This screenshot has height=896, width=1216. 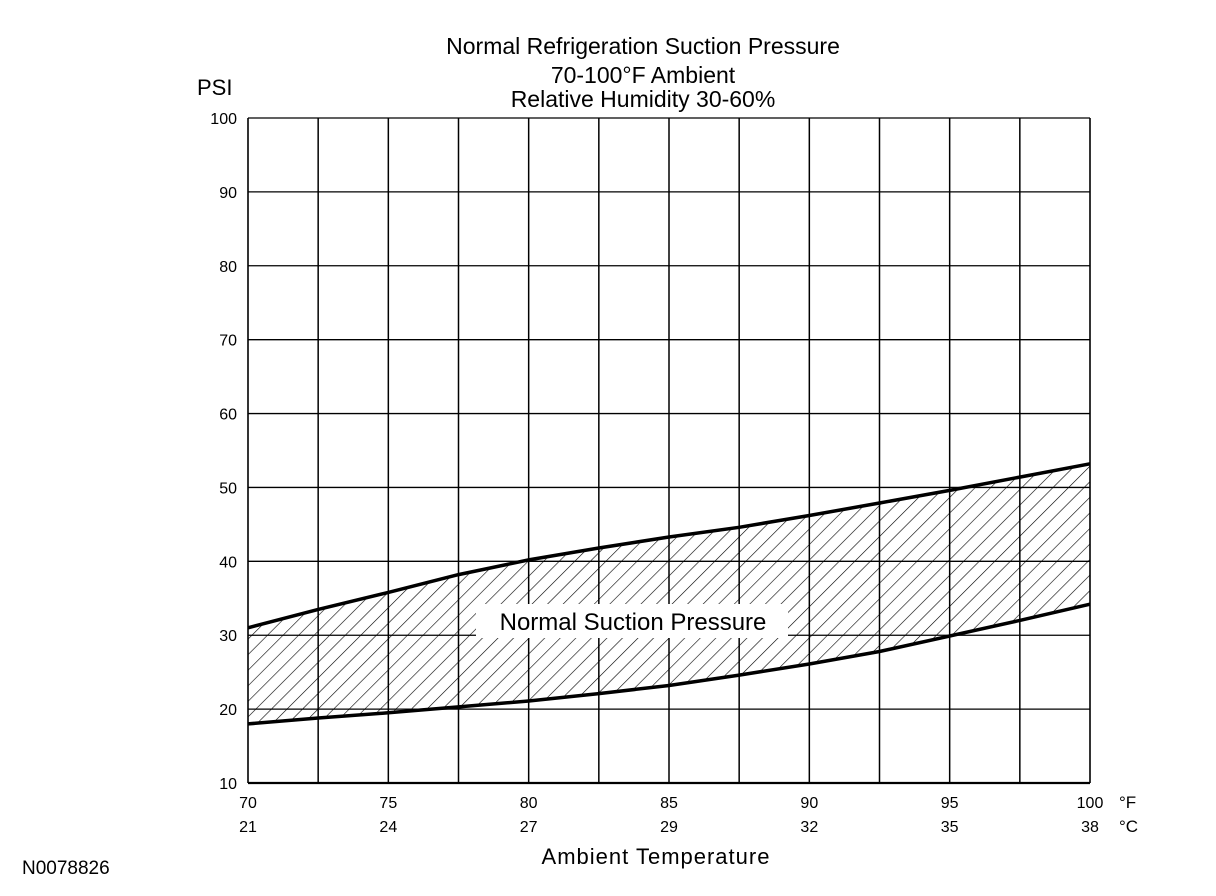 What do you see at coordinates (248, 827) in the screenshot?
I see `x-tick-label-c: 21` at bounding box center [248, 827].